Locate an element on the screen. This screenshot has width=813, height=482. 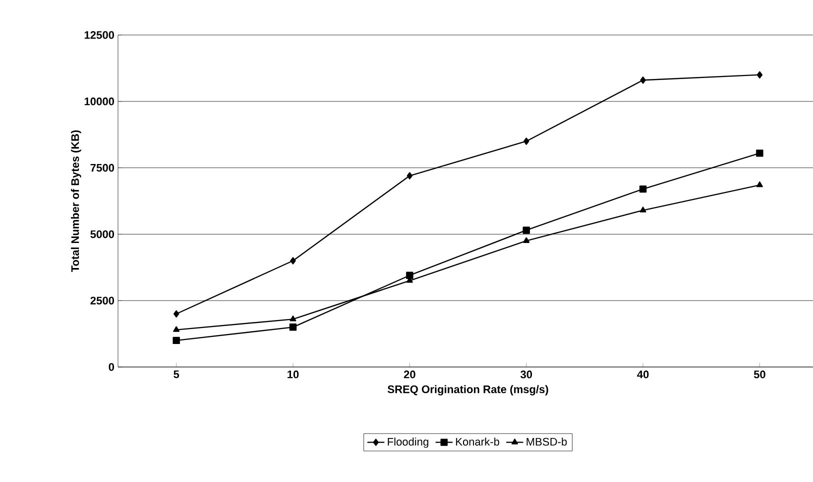
x-tick-label: 40 is located at coordinates (643, 374).